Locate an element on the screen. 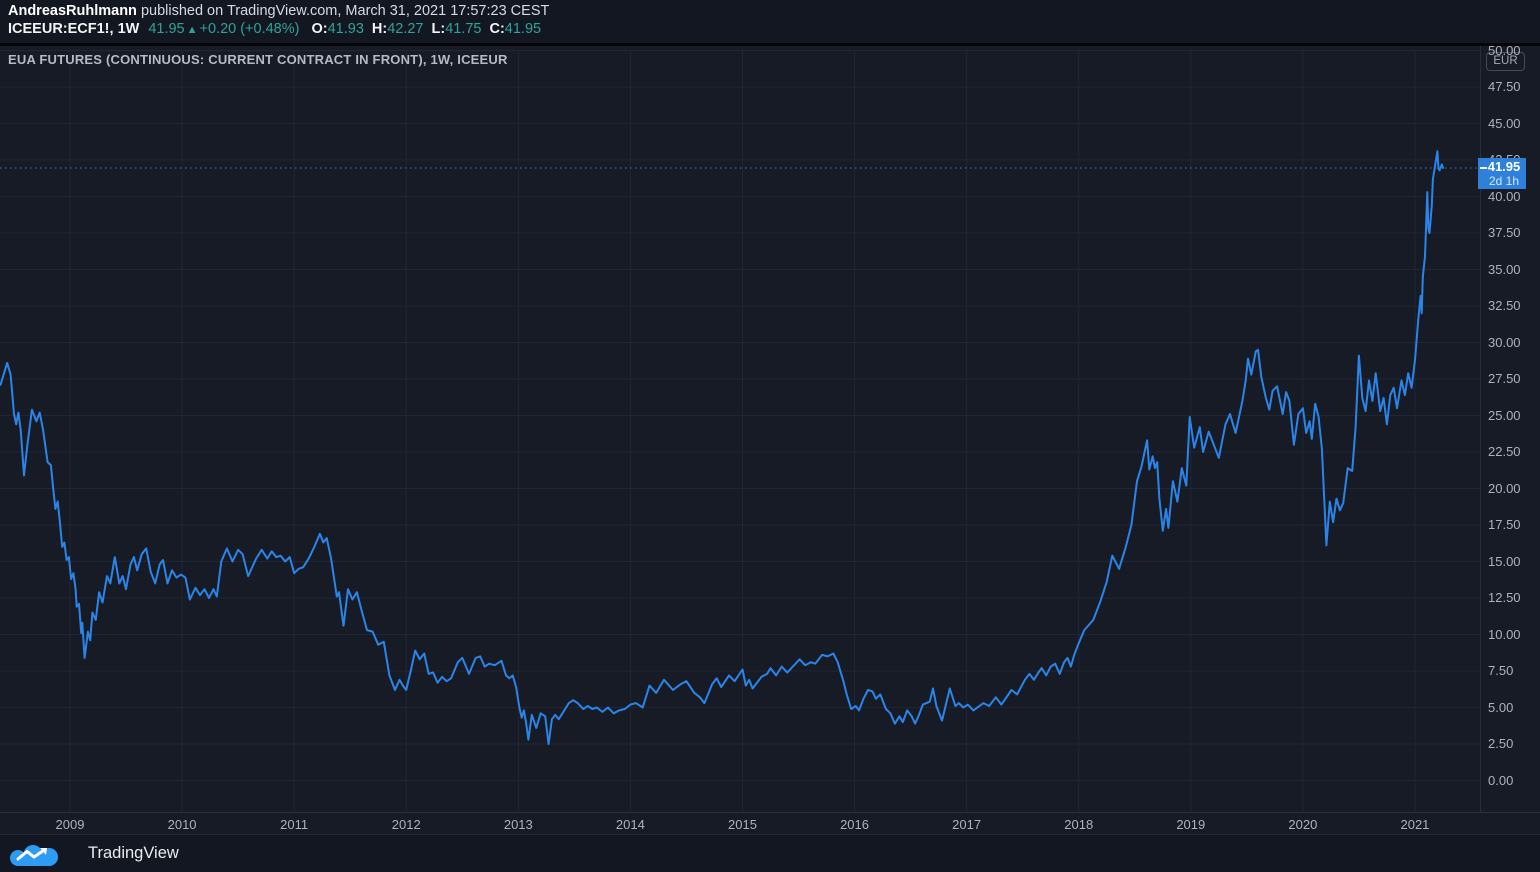  last-price-label: 41.95 2d 1h is located at coordinates (1502, 174).